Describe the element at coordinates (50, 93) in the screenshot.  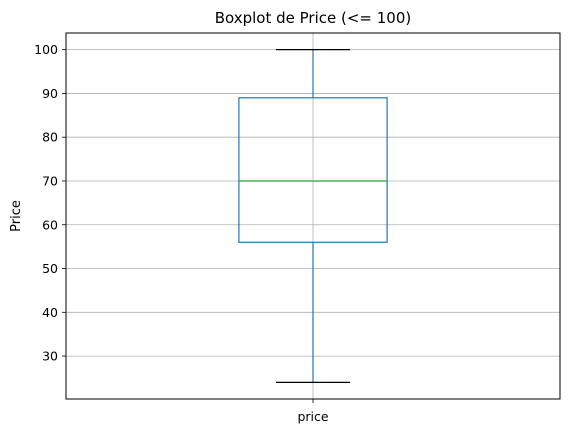
I see `y-tick-label: 90` at that location.